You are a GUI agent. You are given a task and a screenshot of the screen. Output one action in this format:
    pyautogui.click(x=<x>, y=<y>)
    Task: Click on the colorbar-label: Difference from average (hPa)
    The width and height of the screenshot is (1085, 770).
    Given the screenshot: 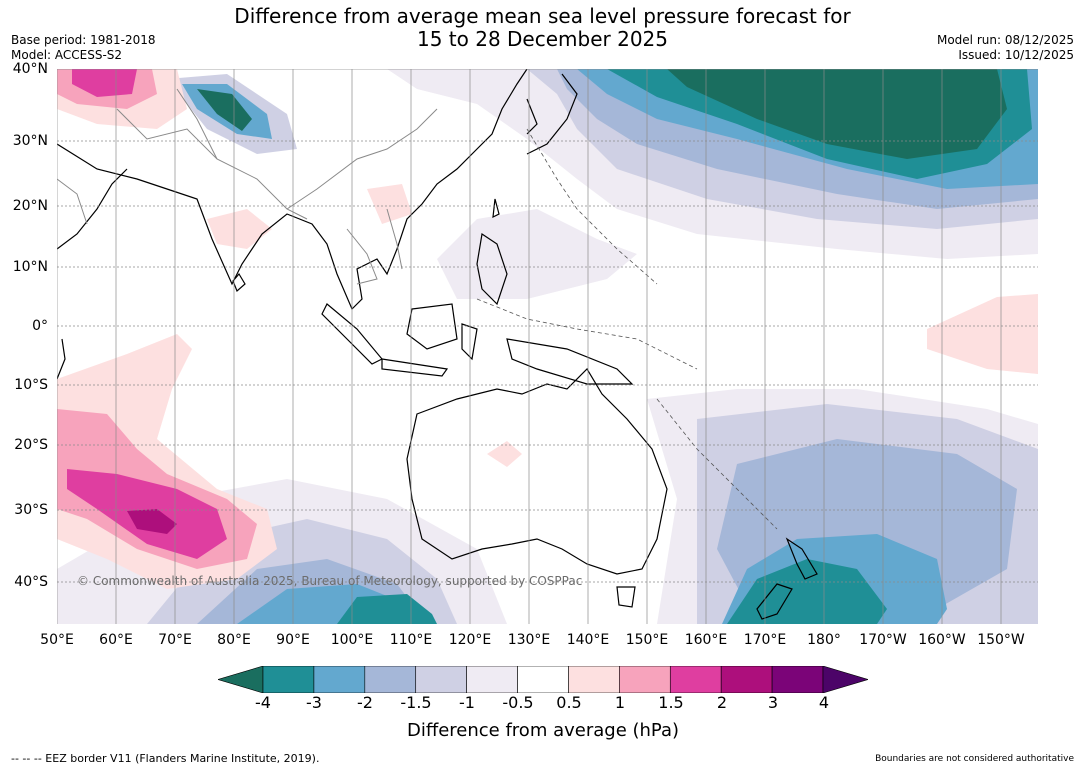 What is the action you would take?
    pyautogui.click(x=543, y=730)
    